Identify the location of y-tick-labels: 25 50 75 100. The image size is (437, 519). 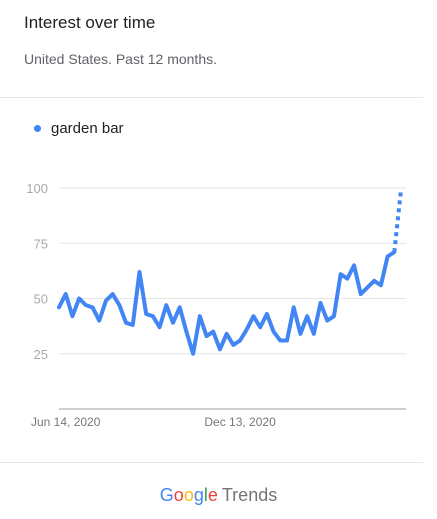
(37, 271).